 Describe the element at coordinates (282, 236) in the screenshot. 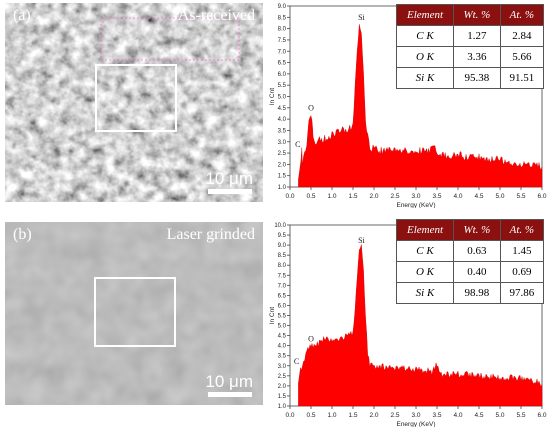

I see `y-tick-label: 9.5` at that location.